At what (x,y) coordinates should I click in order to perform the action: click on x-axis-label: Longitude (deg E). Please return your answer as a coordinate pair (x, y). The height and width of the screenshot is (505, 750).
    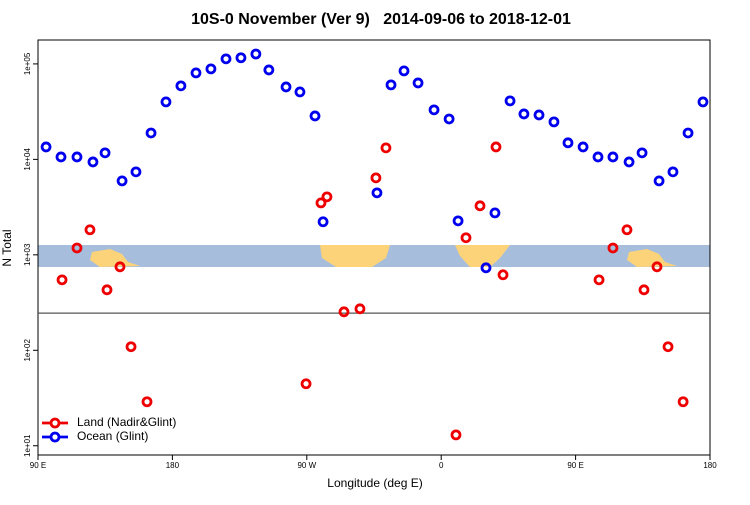
    Looking at the image, I should click on (374, 483).